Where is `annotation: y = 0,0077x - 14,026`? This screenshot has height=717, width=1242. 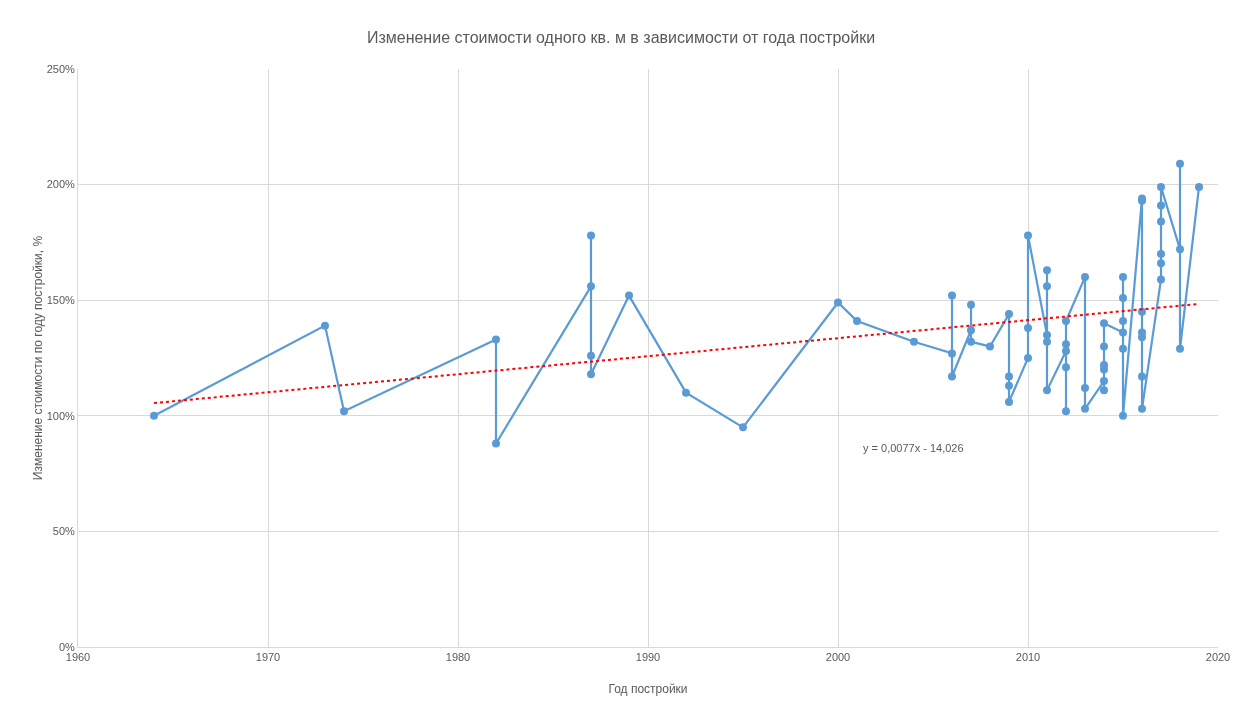 annotation: y = 0,0077x - 14,026 is located at coordinates (913, 448).